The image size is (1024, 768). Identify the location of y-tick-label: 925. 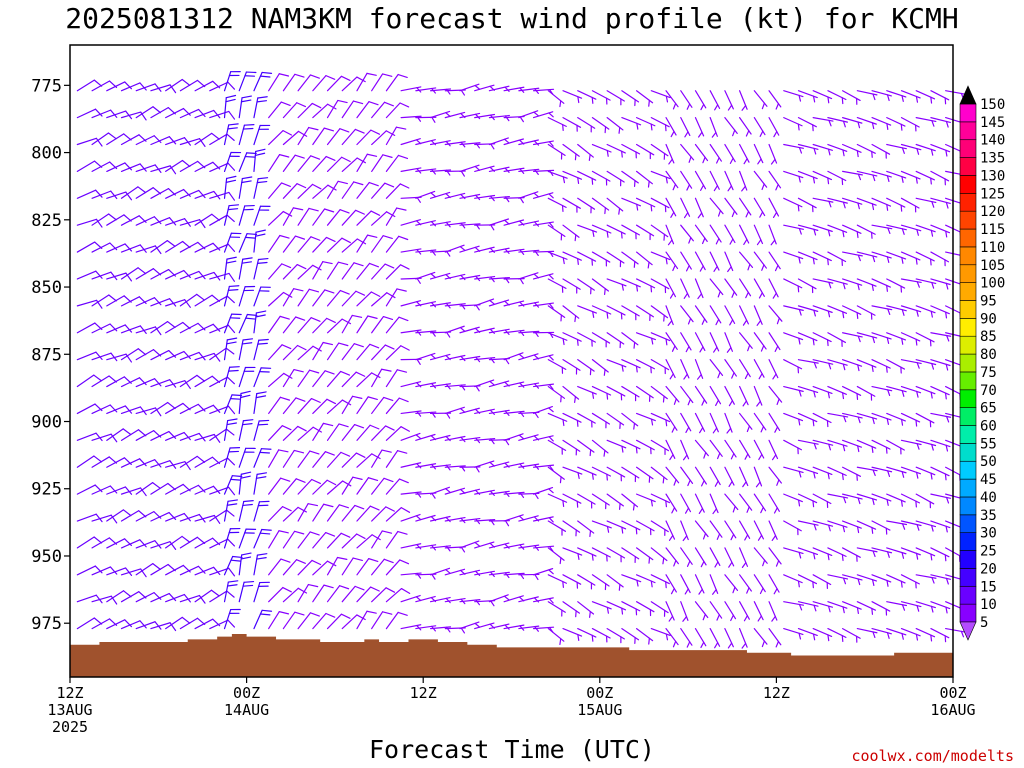
(46, 490).